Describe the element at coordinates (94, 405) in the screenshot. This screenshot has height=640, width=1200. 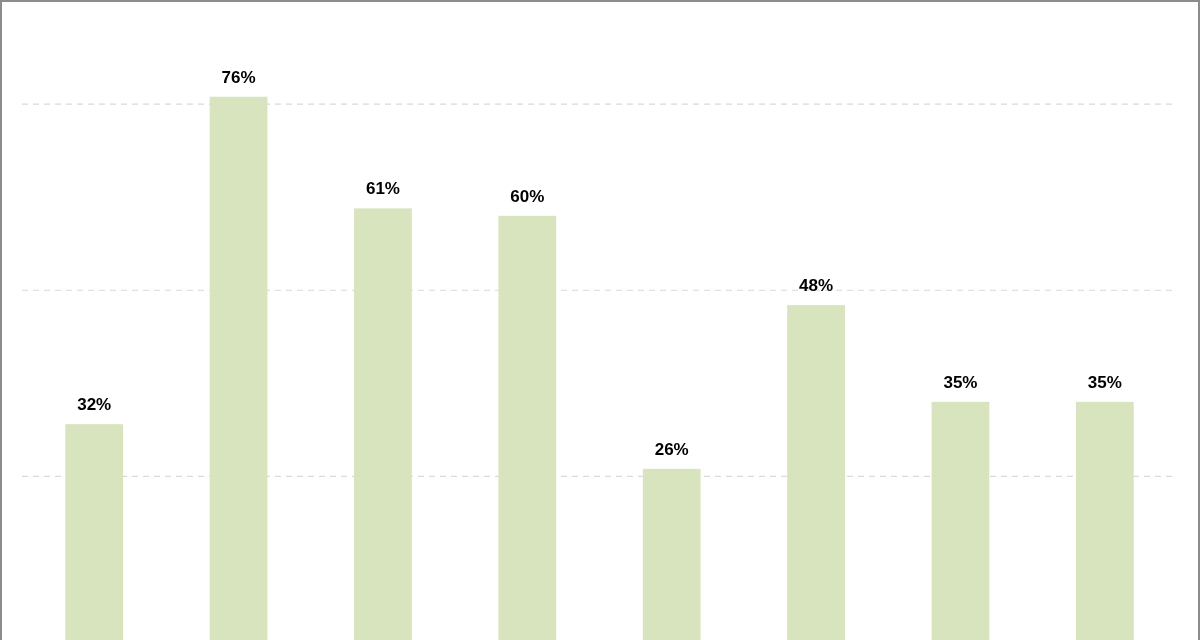
I see `data-label: 32%` at that location.